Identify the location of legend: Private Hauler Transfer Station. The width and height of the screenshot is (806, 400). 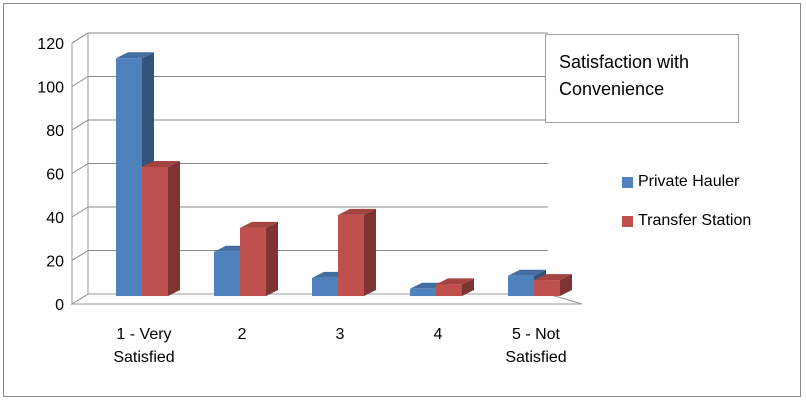
(686, 210).